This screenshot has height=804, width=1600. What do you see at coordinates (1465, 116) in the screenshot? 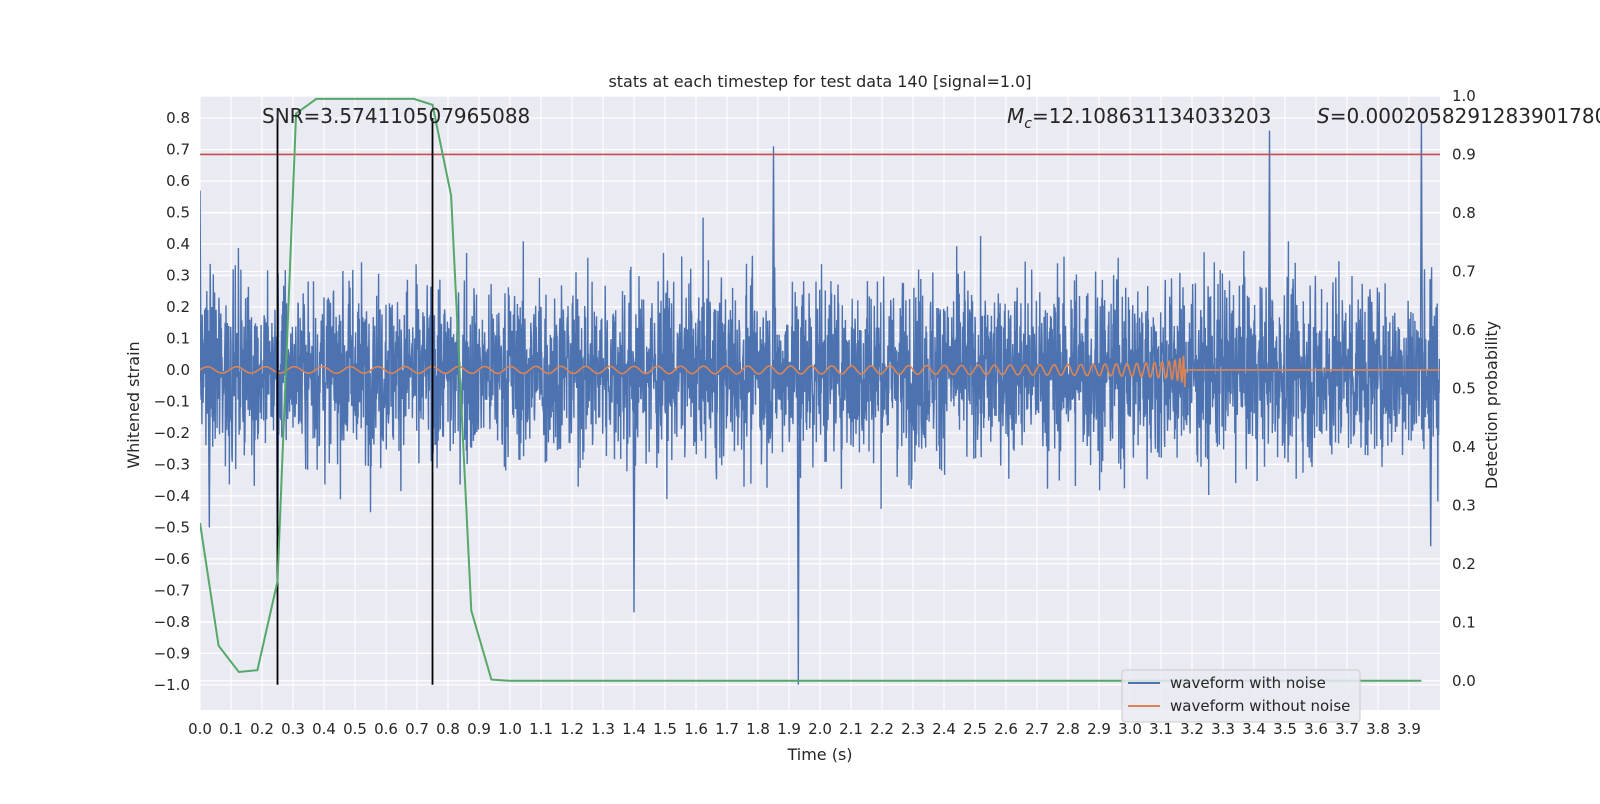
I see `s-value: =0.00020582912839017808` at bounding box center [1465, 116].